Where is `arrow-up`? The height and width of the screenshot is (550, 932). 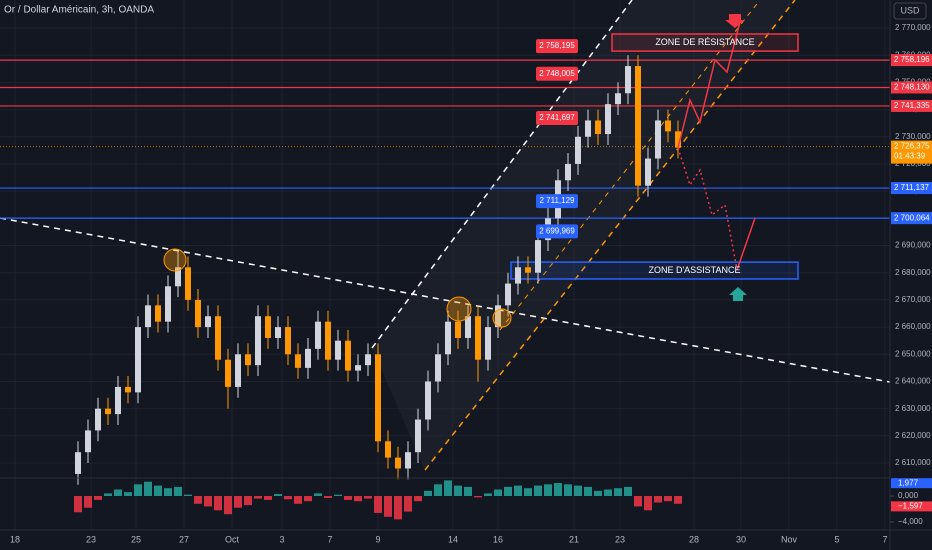
arrow-up is located at coordinates (738, 294).